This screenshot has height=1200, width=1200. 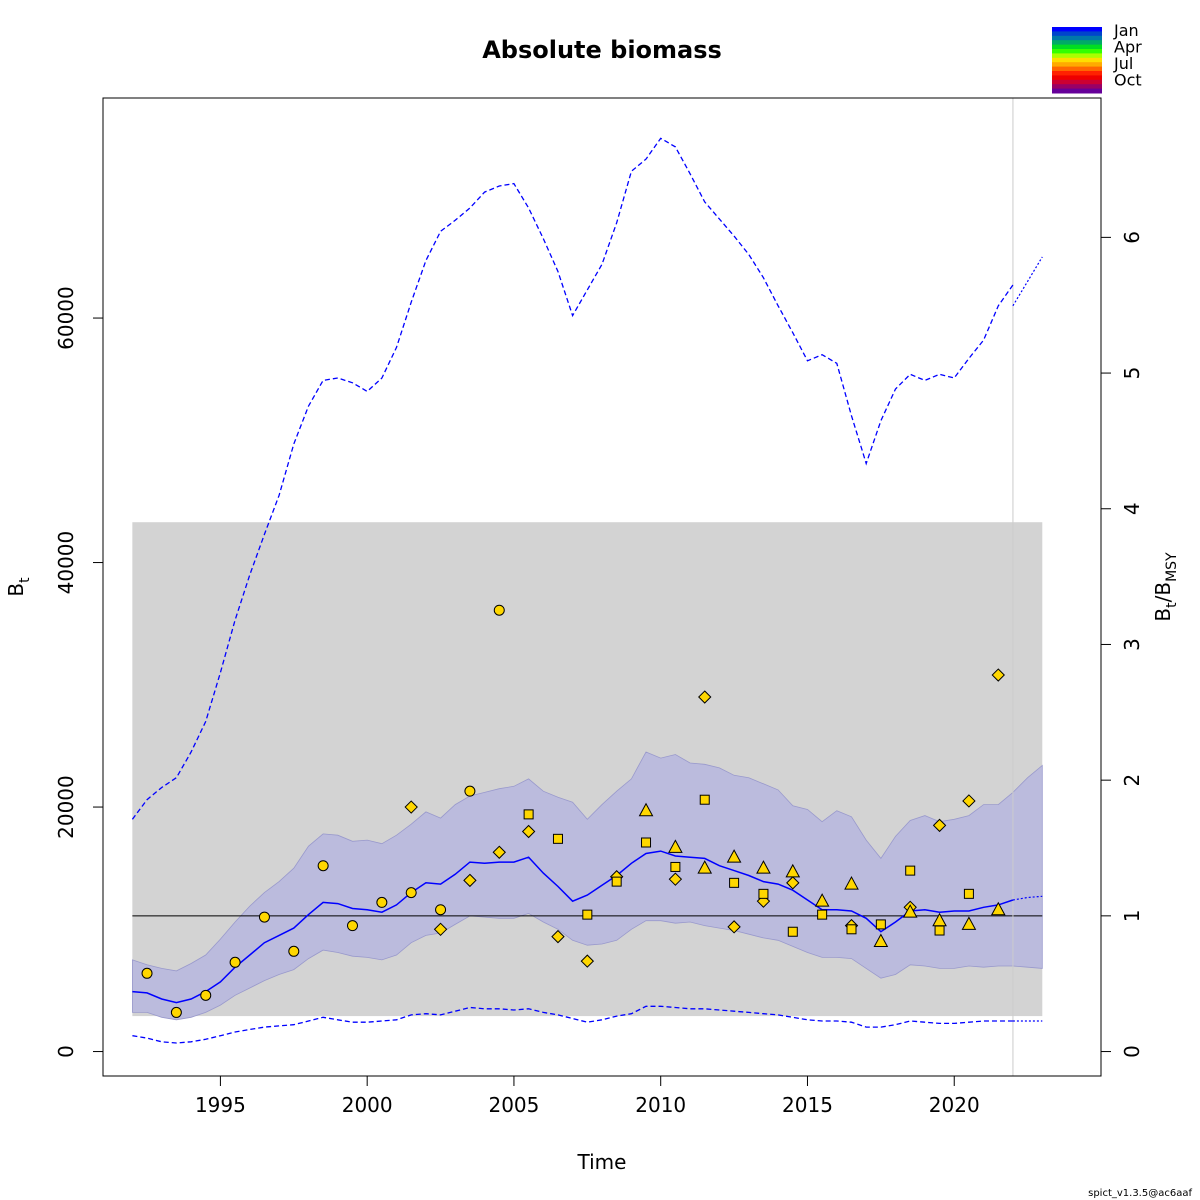 I want to click on y-axis-label-sub: t, so click(x=25, y=580).